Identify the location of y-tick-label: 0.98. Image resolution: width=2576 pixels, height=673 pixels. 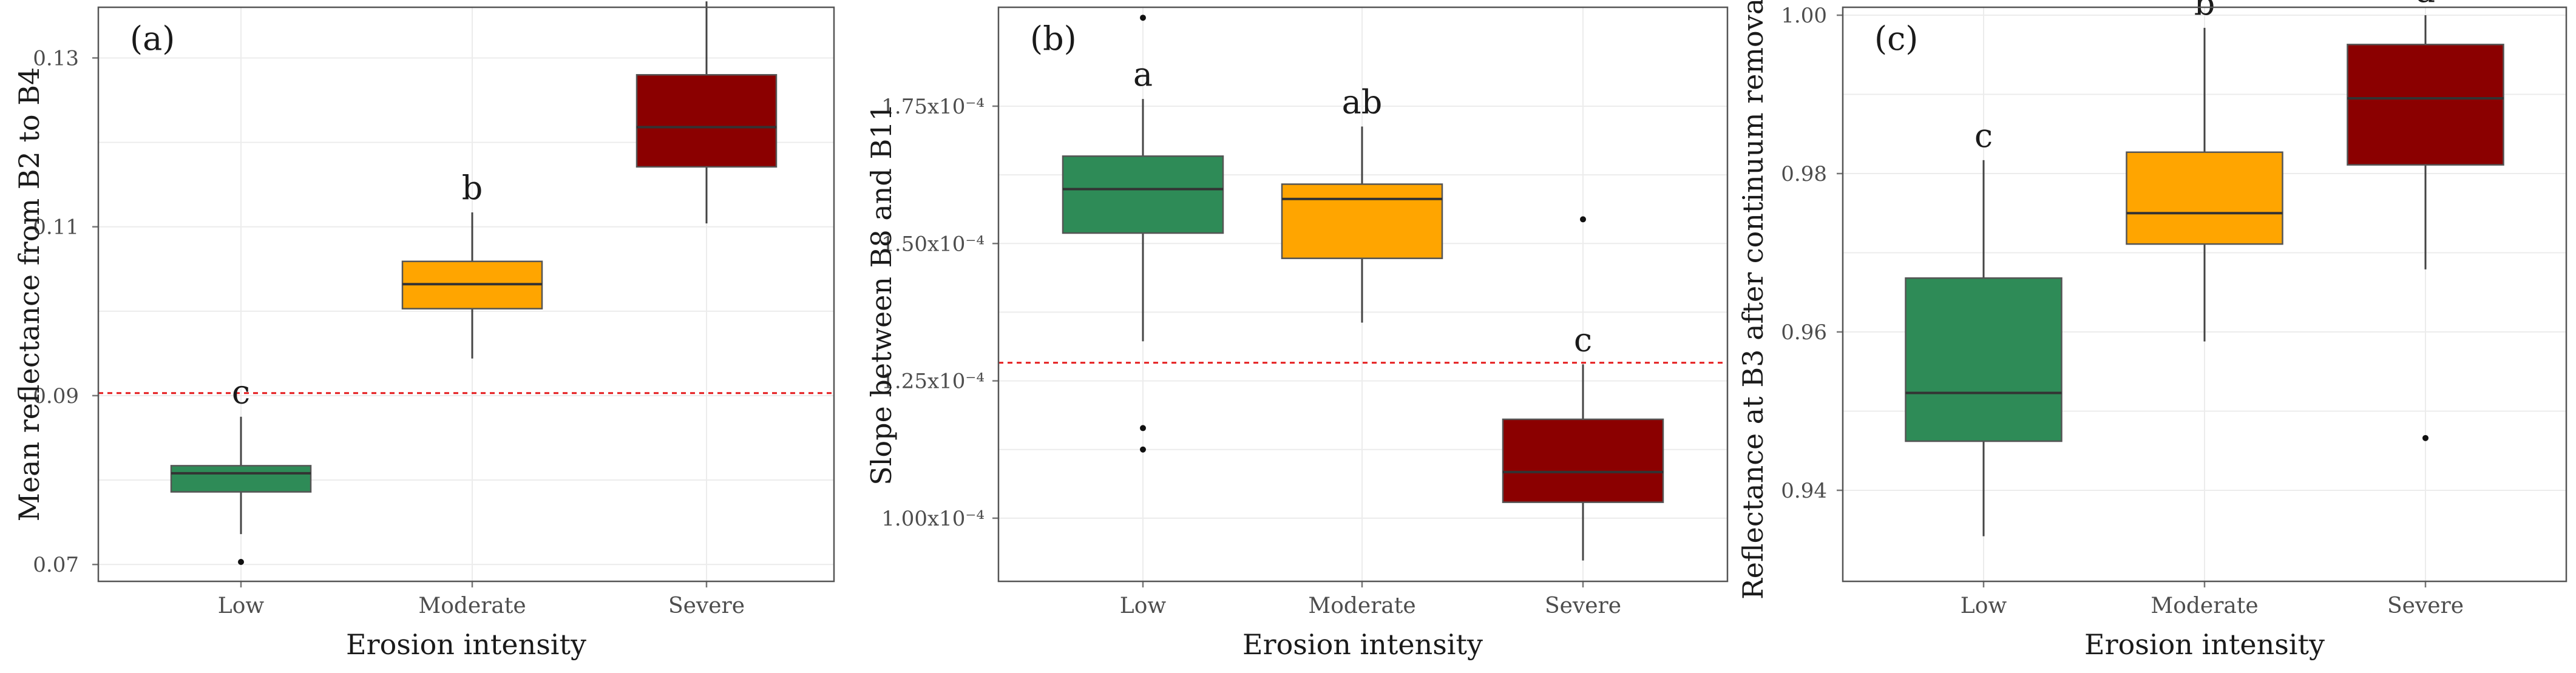
(1804, 174).